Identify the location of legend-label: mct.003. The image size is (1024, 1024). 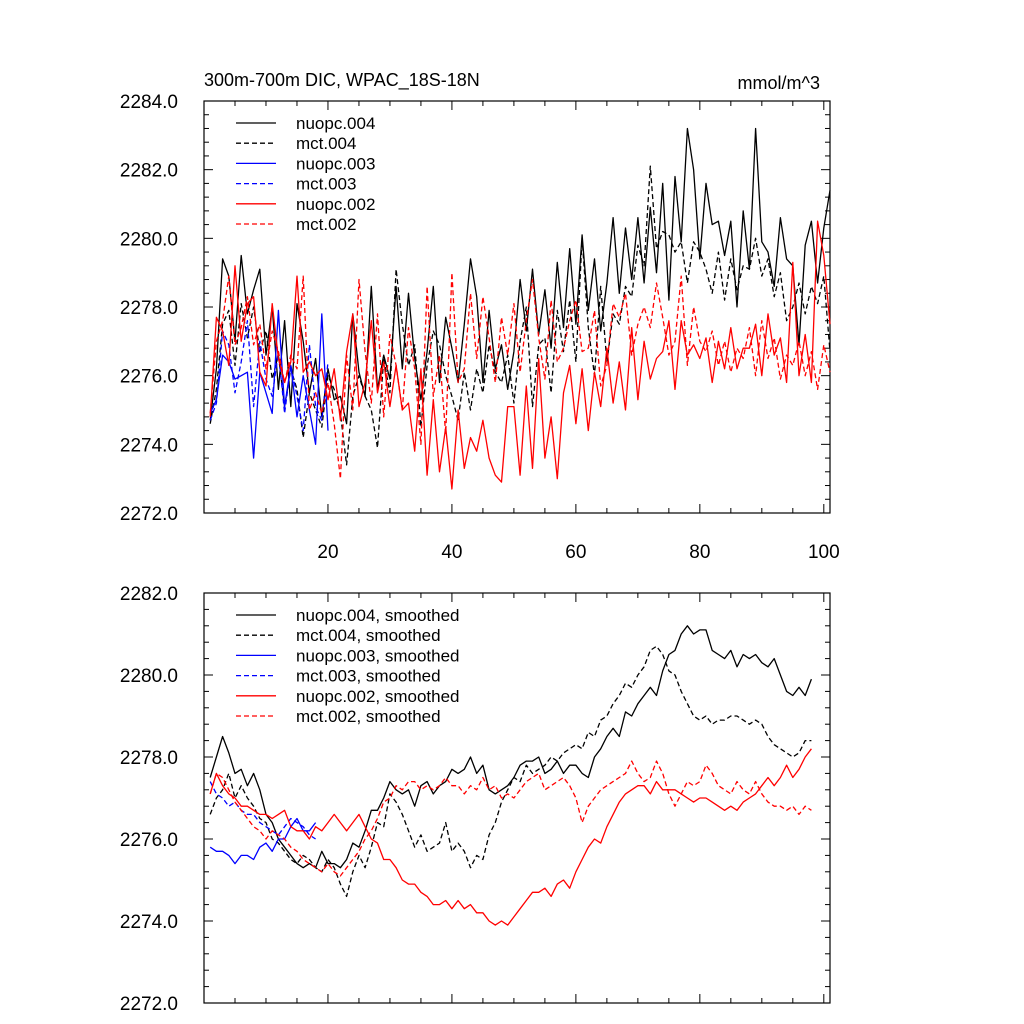
(326, 184).